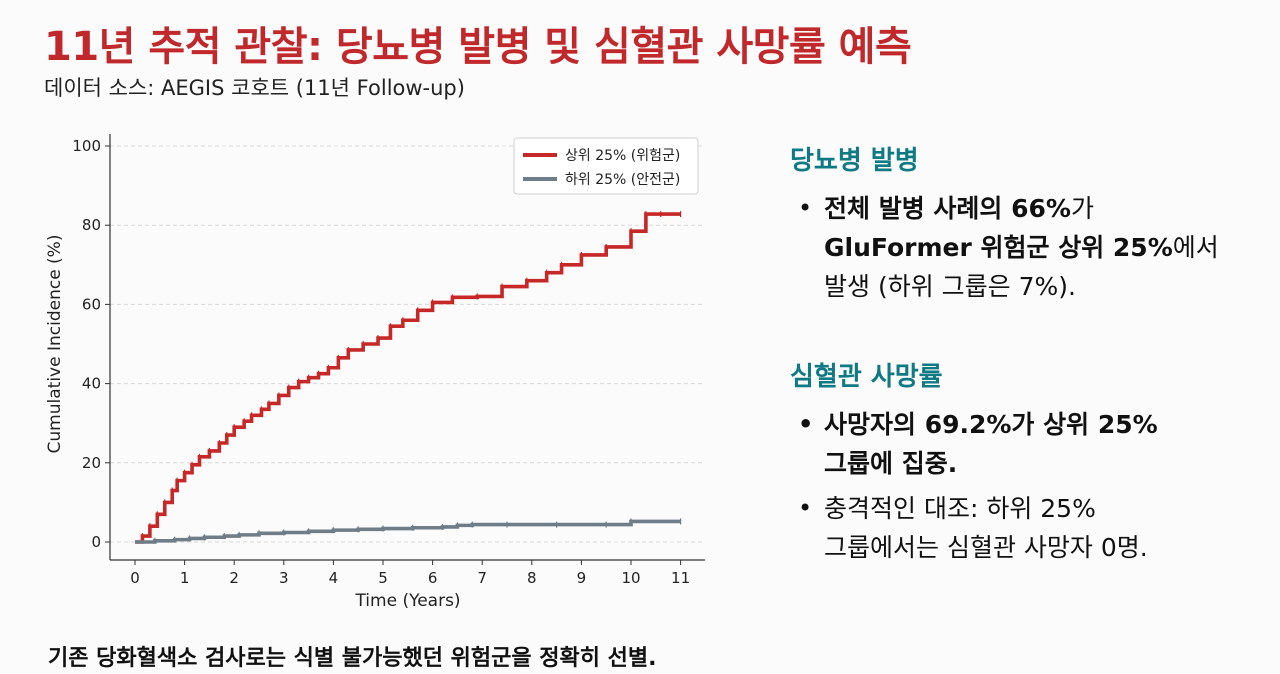 Image resolution: width=1280 pixels, height=674 pixels. What do you see at coordinates (482, 578) in the screenshot?
I see `x-tick-label: 7` at bounding box center [482, 578].